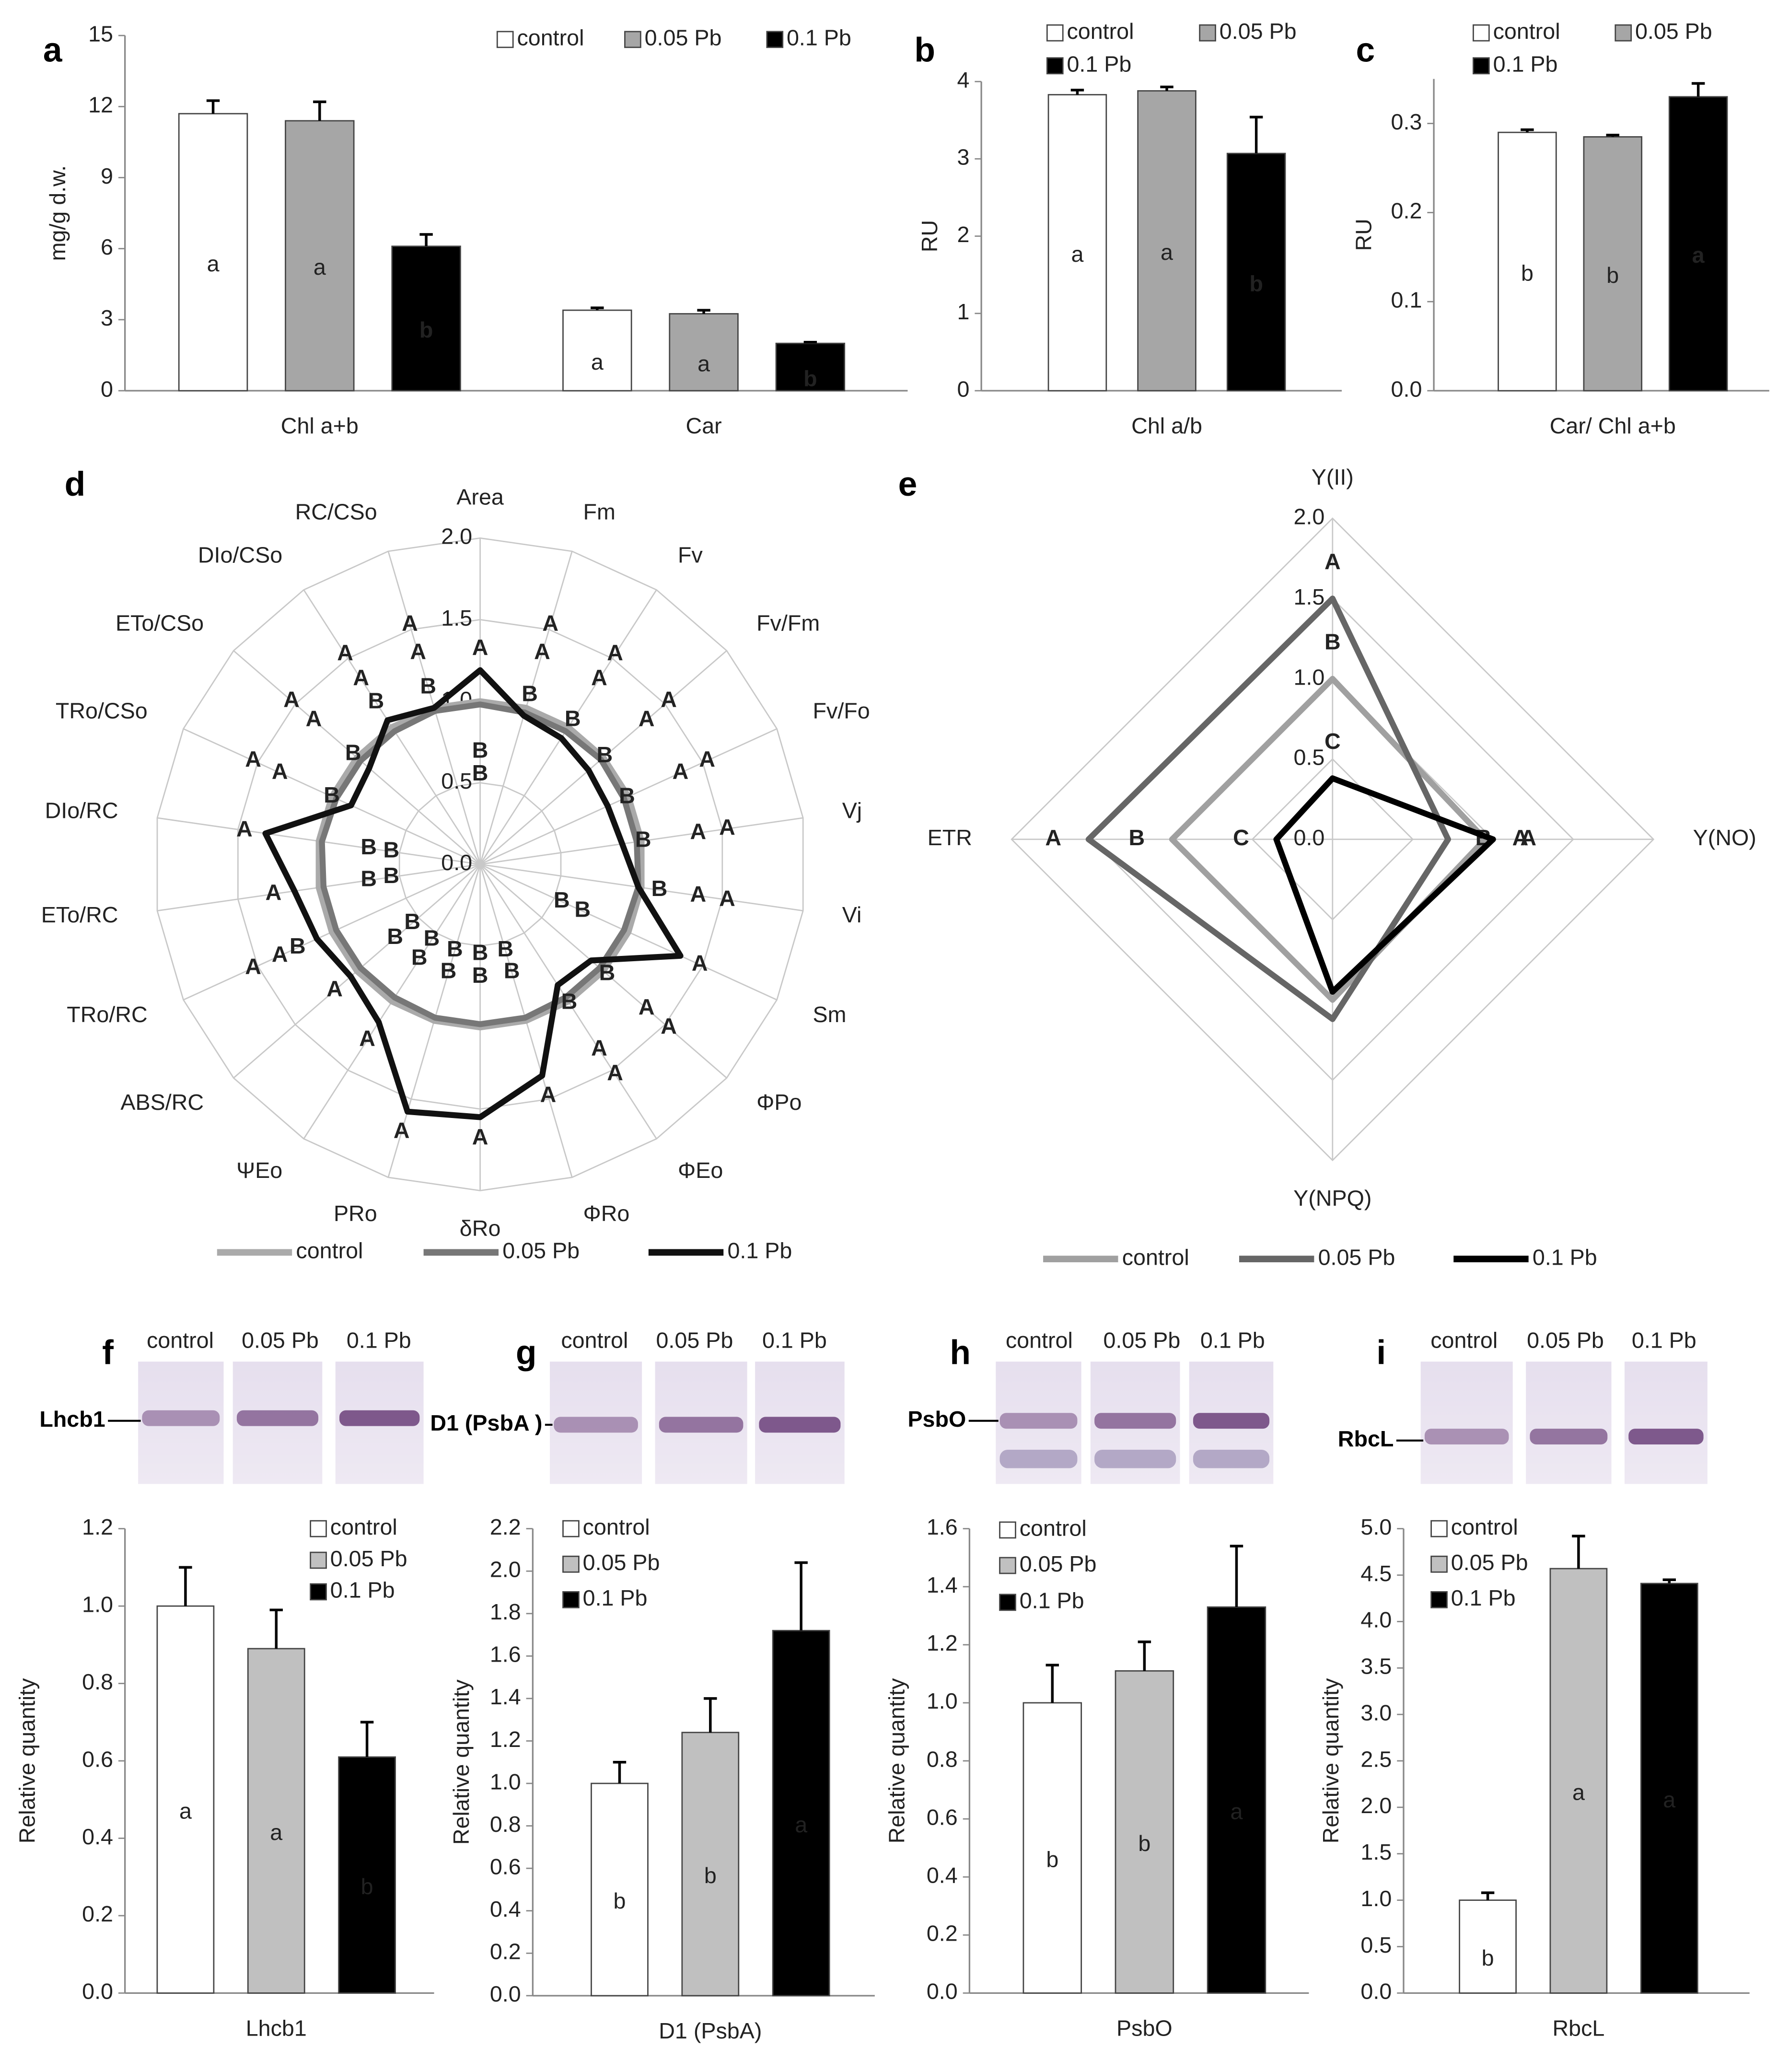  What do you see at coordinates (320, 425) in the screenshot?
I see `x-tick-label: Chl a+b` at bounding box center [320, 425].